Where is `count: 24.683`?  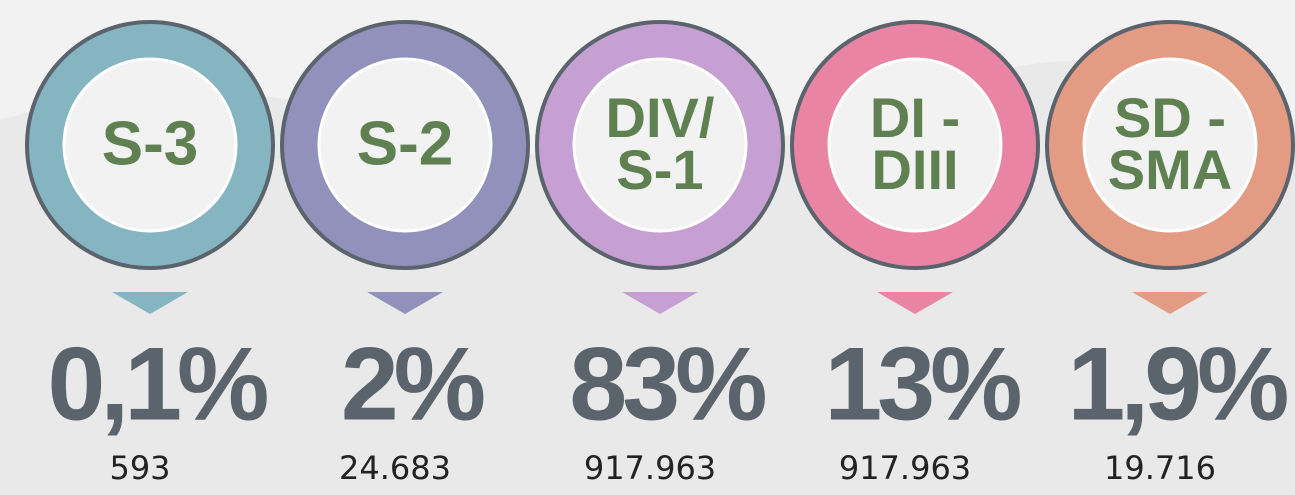 count: 24.683 is located at coordinates (395, 468).